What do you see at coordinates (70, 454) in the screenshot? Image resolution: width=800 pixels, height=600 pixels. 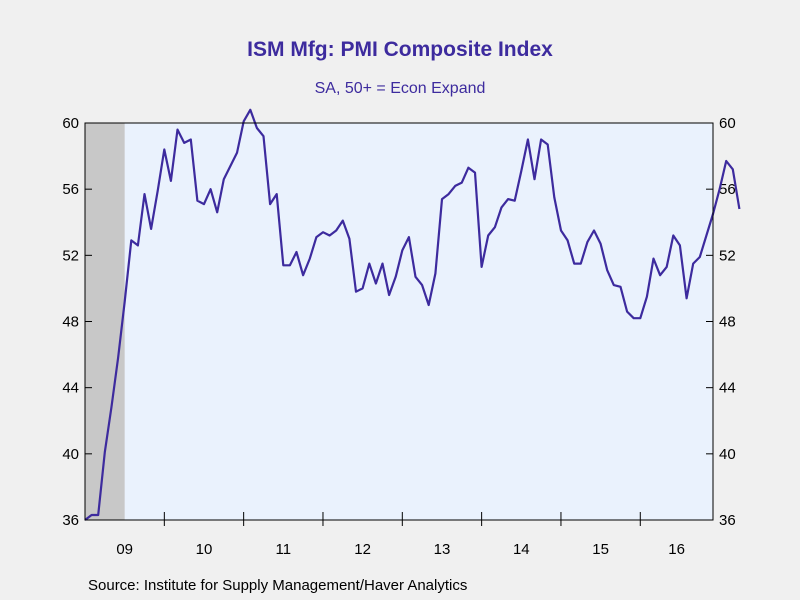 I see `ytick-label-left: 40` at bounding box center [70, 454].